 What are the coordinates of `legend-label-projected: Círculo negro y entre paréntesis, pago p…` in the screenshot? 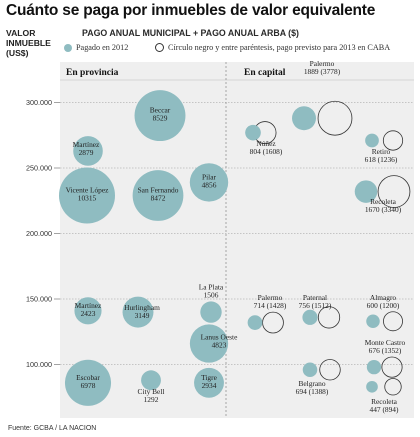 It's located at (279, 47).